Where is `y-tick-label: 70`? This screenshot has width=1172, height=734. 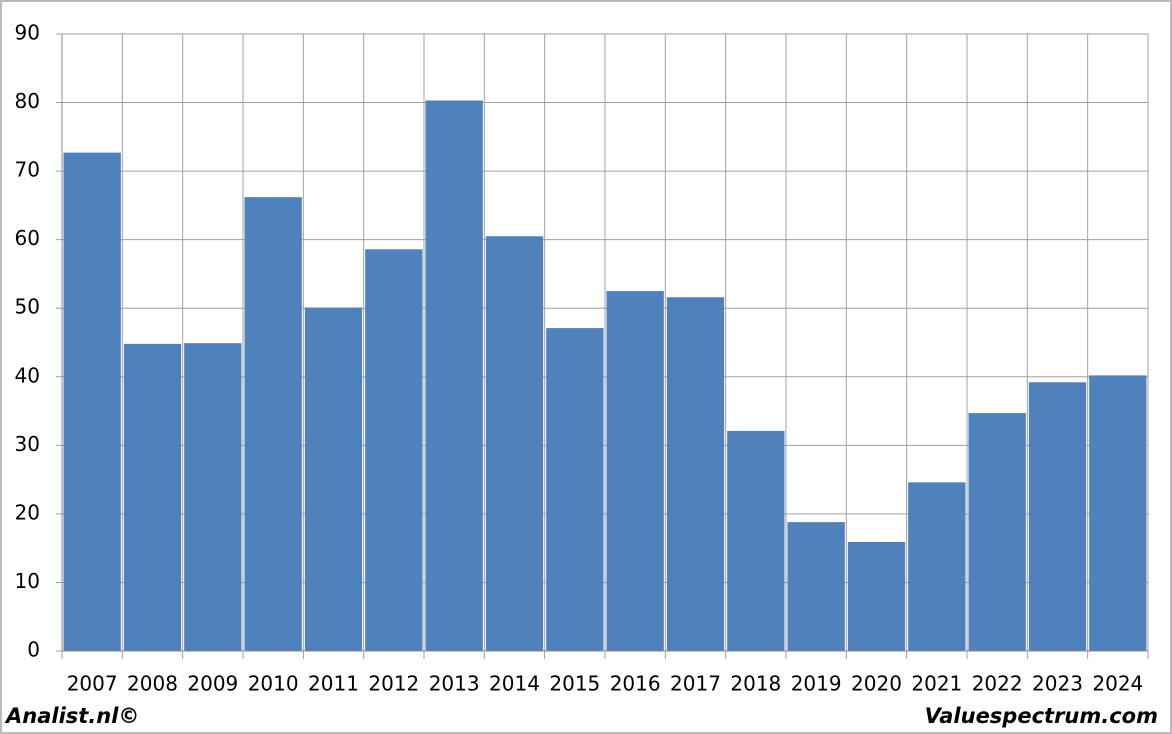 y-tick-label: 70 is located at coordinates (27, 170).